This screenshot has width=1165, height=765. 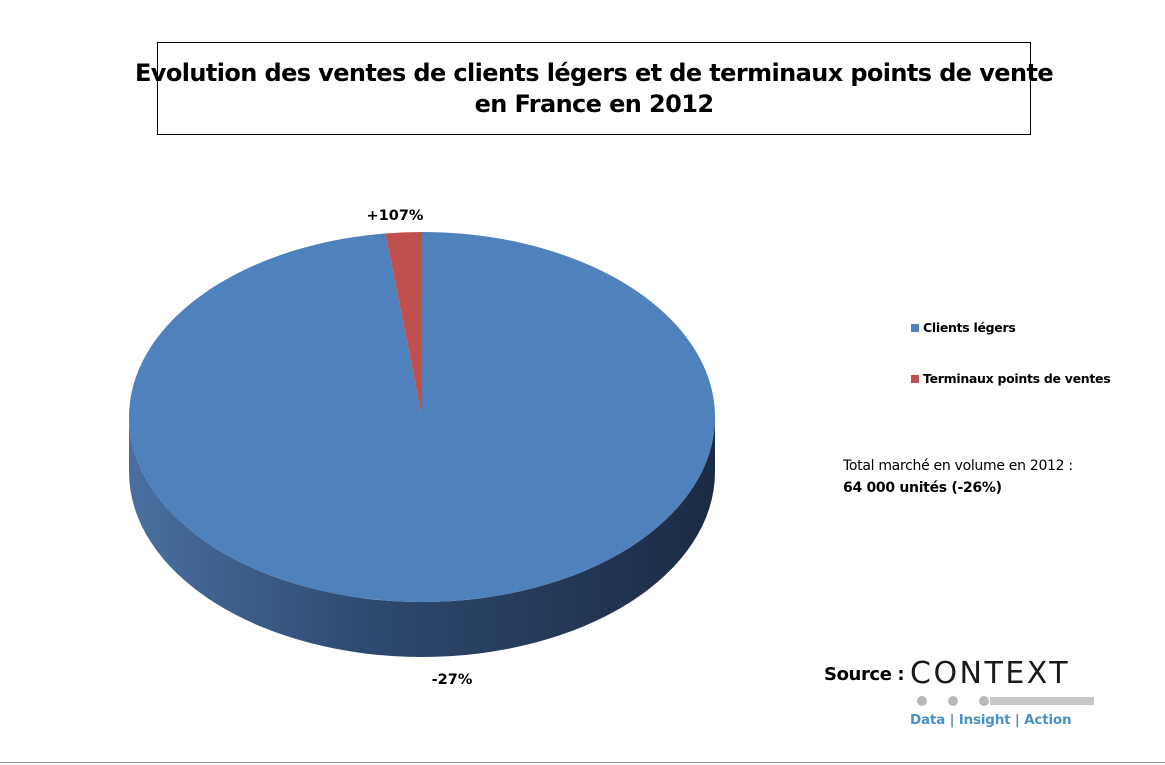 What do you see at coordinates (958, 466) in the screenshot?
I see `market-total-label: Total marché en volume en 2012 :` at bounding box center [958, 466].